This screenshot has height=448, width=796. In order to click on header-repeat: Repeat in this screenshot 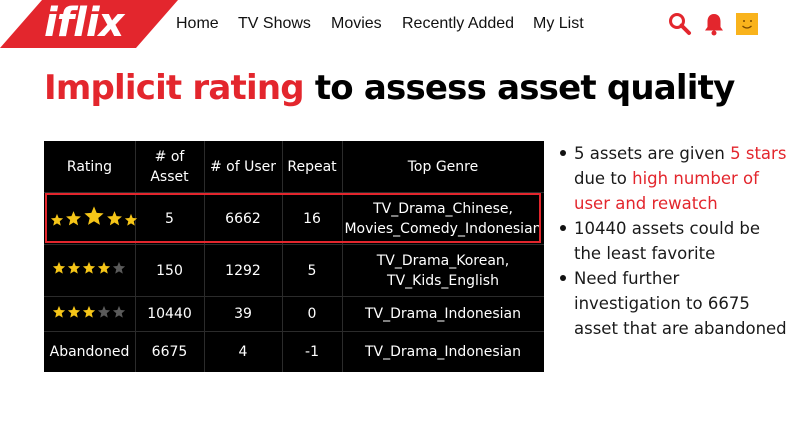, I will do `click(312, 166)`.